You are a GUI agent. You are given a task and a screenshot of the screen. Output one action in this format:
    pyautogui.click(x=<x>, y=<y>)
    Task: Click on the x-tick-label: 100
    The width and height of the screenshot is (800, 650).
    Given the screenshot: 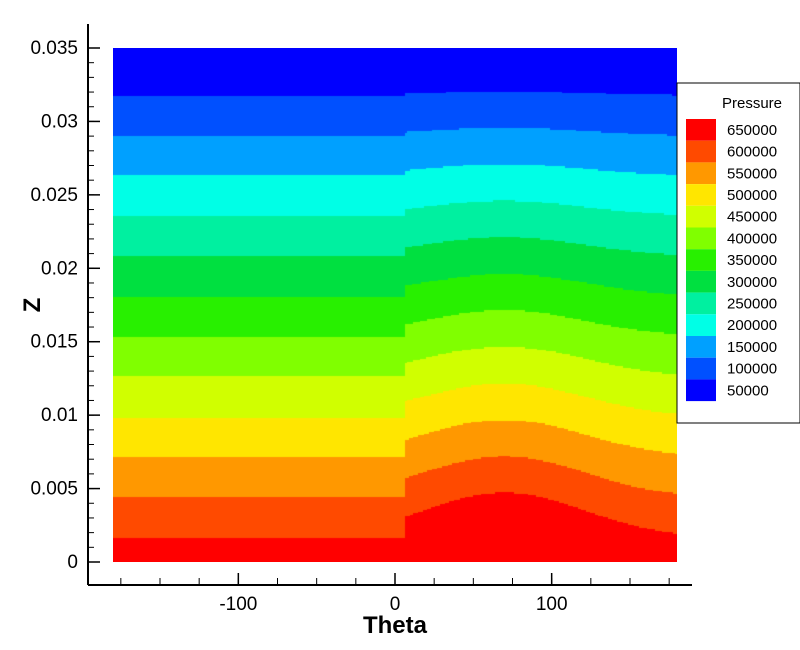 What is the action you would take?
    pyautogui.click(x=552, y=604)
    